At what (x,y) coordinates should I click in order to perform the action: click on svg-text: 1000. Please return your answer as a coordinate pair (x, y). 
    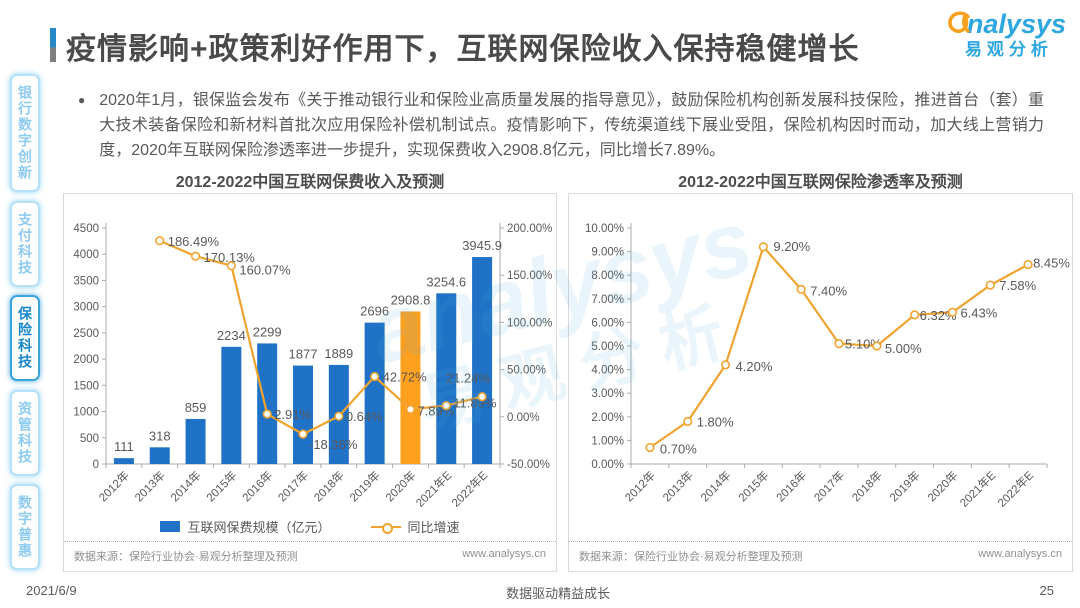
    Looking at the image, I should click on (86, 413).